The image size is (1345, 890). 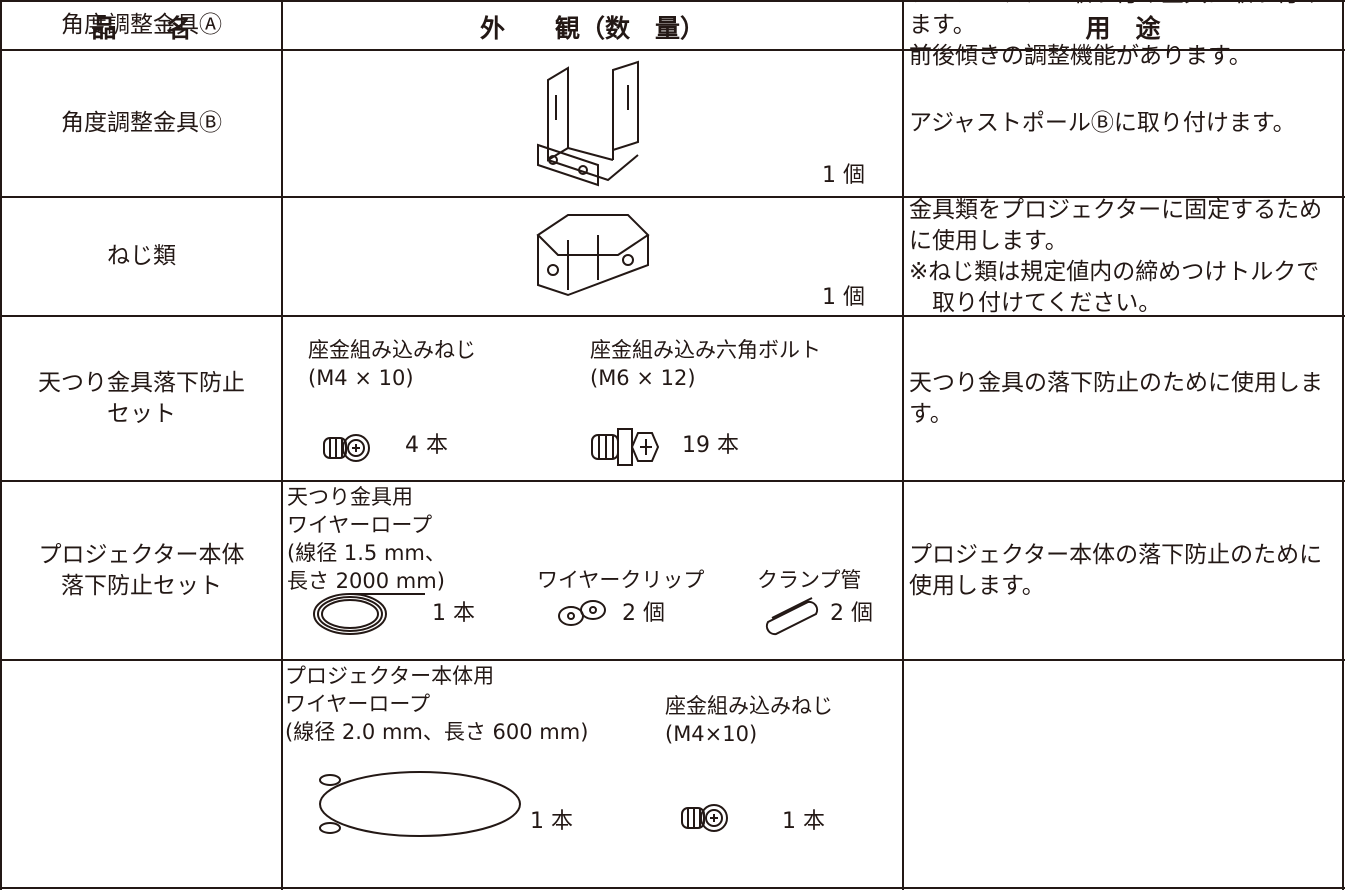 What do you see at coordinates (420, 804) in the screenshot?
I see `wire-loop` at bounding box center [420, 804].